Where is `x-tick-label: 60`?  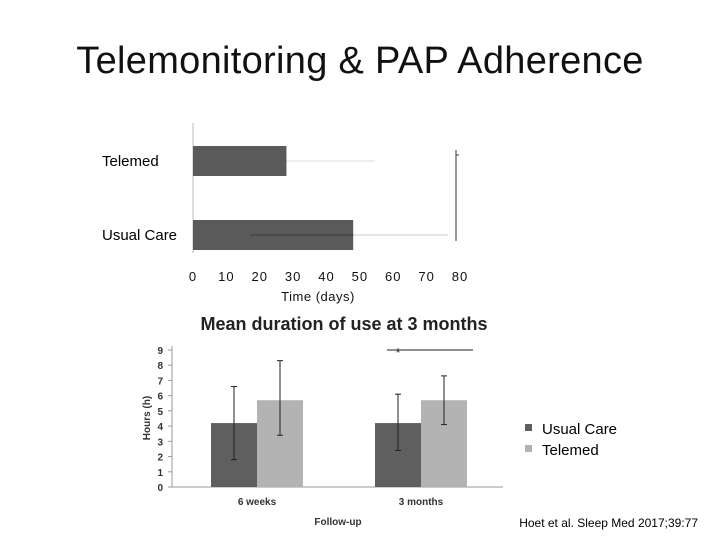 x-tick-label: 60 is located at coordinates (393, 276).